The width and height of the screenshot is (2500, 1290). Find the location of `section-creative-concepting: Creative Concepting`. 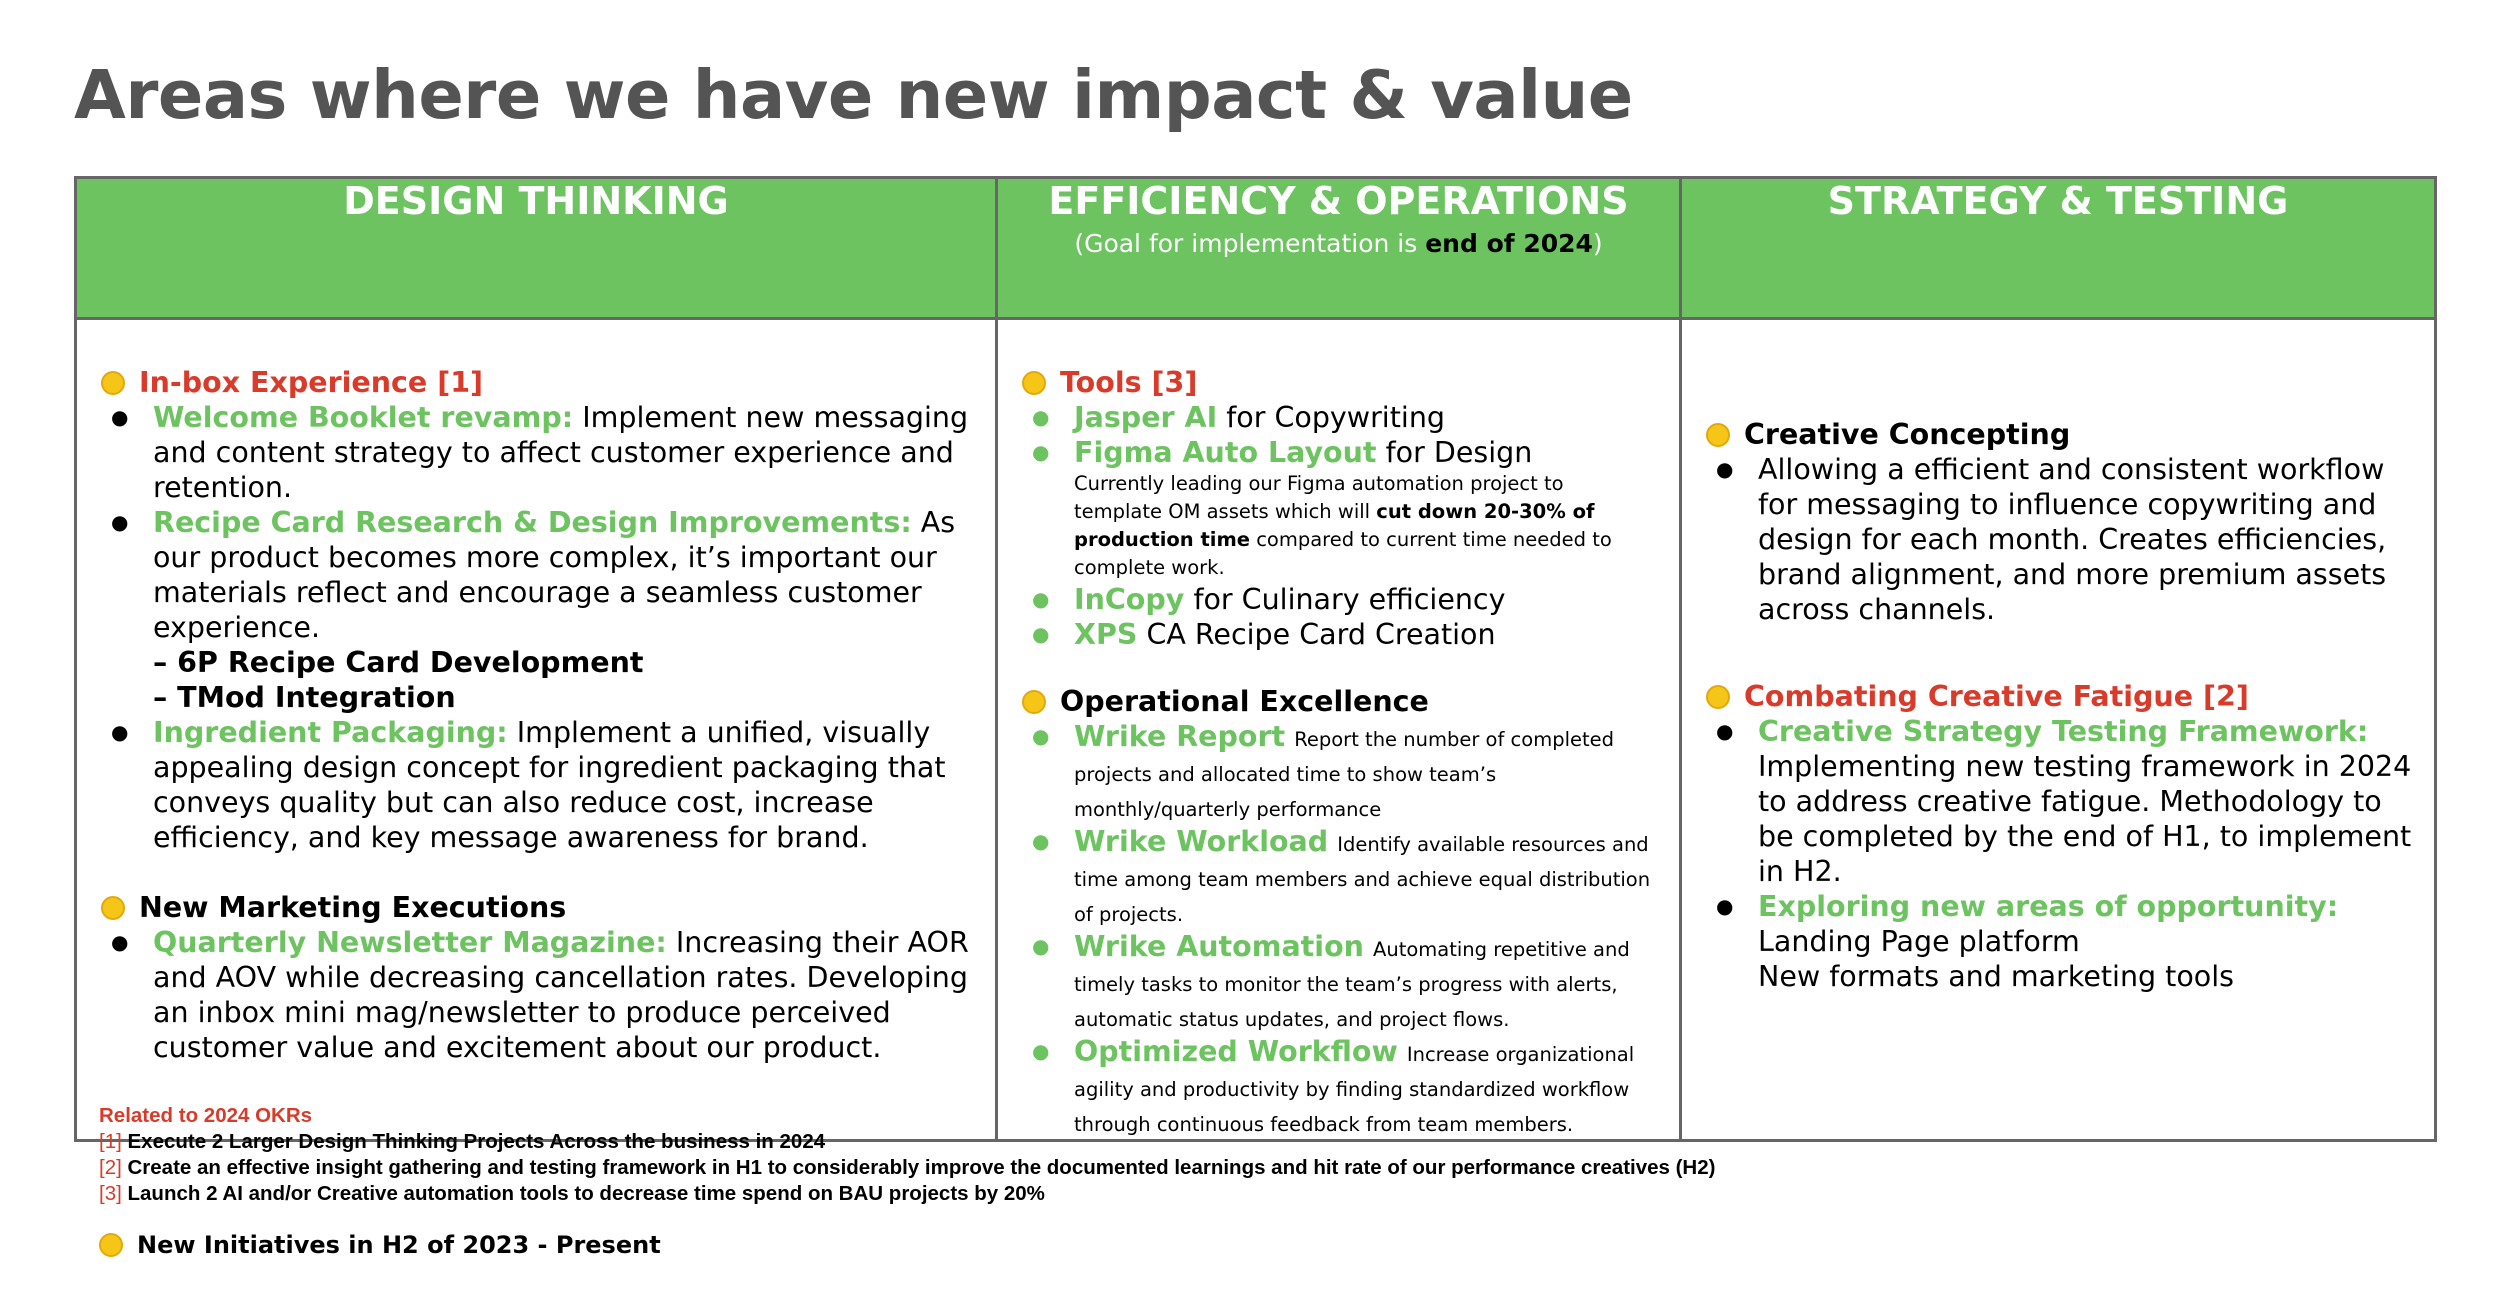

section-creative-concepting: Creative Concepting is located at coordinates (2059, 434).